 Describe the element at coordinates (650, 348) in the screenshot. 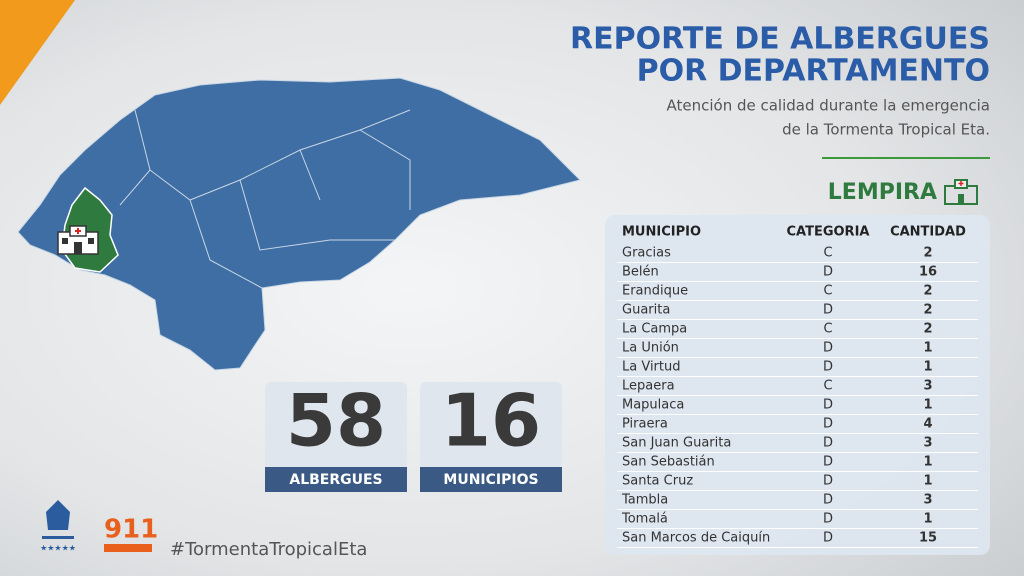

I see `cell: La Unión` at that location.